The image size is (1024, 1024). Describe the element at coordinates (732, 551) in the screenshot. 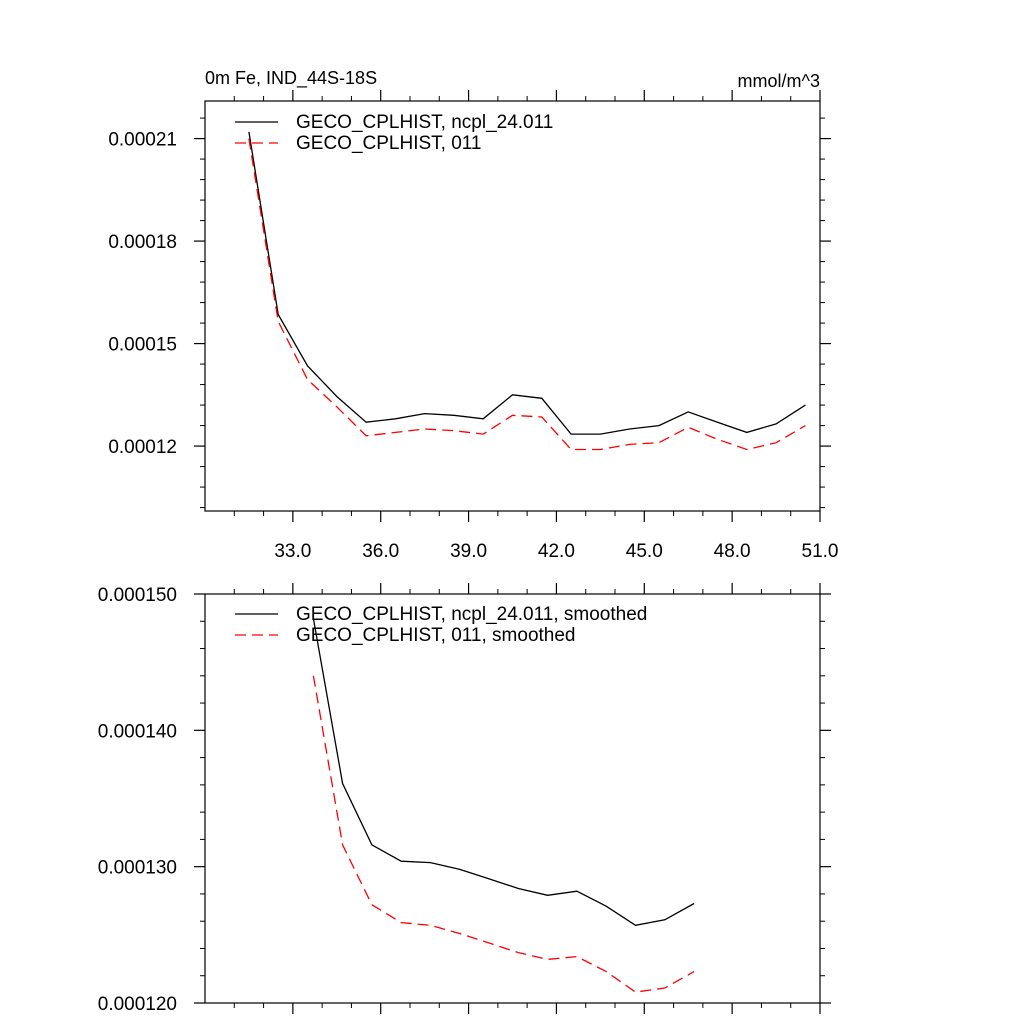

I see `x-tick-label: 48.0` at that location.